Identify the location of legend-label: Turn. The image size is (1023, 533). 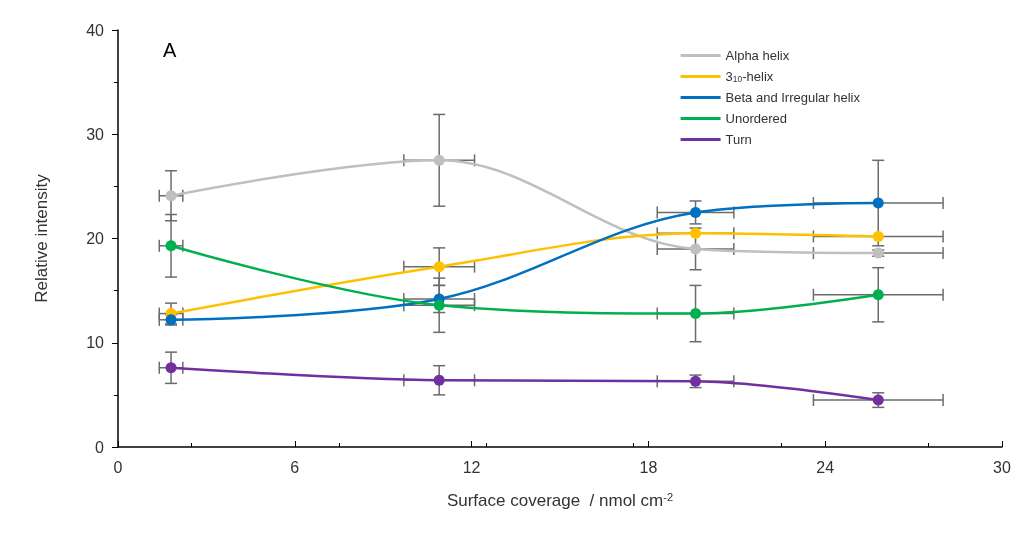
(738, 140).